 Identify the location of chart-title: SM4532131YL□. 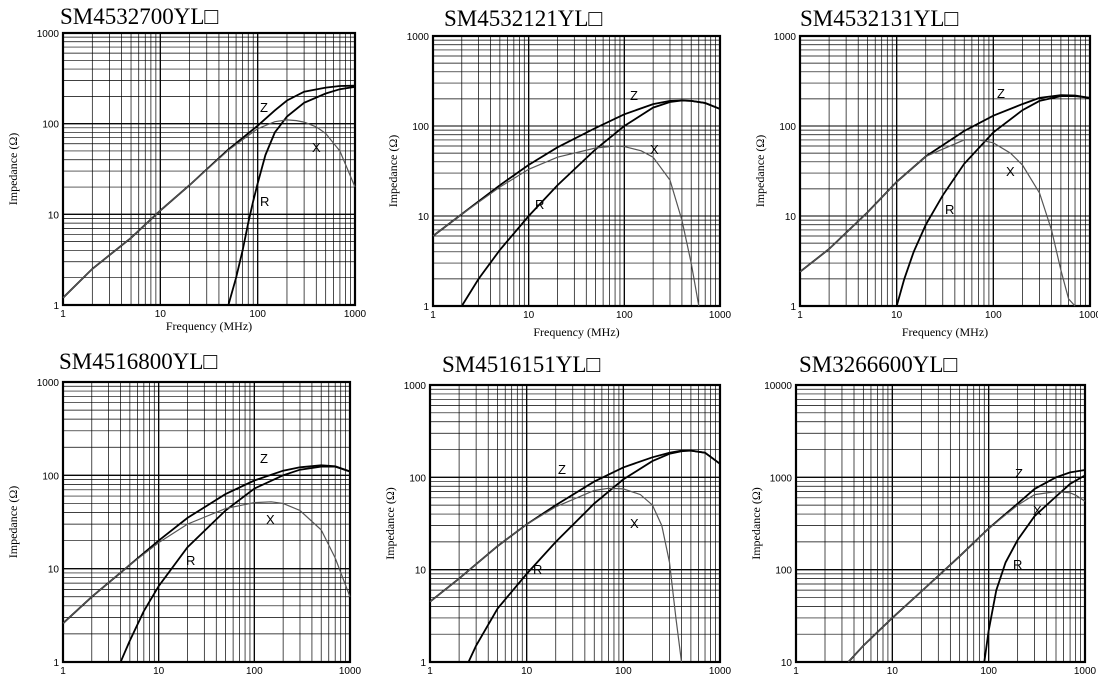
(879, 18).